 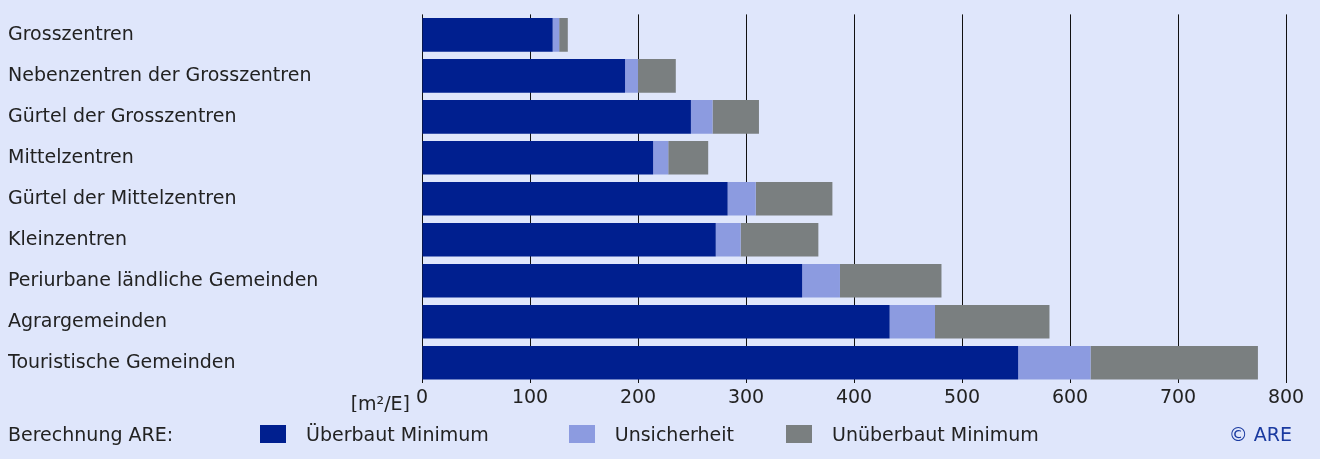 I want to click on y-tick-label: Touristische Gemeinden, so click(x=121, y=360).